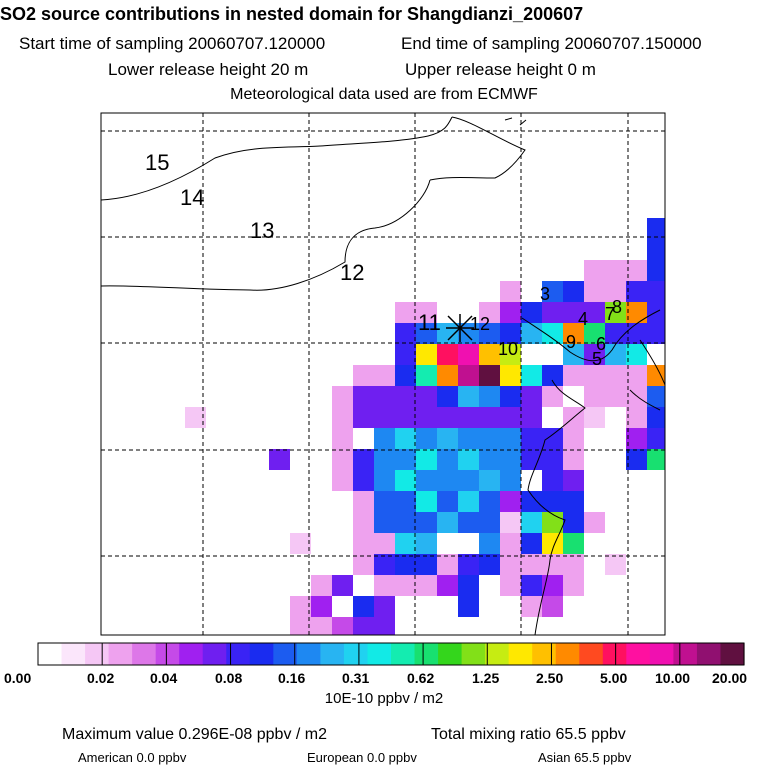 The height and width of the screenshot is (768, 768). What do you see at coordinates (673, 678) in the screenshot?
I see `colorbar-tick-label: 10.00` at bounding box center [673, 678].